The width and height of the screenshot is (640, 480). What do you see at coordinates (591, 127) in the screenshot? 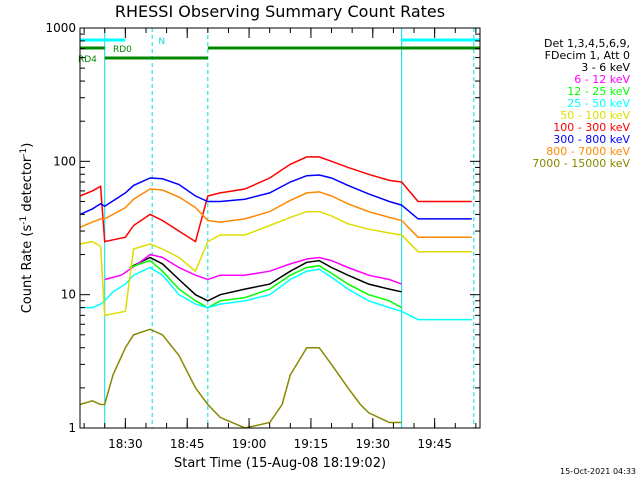
I see `legend-entry-6: 100 - 300 keV` at bounding box center [591, 127].